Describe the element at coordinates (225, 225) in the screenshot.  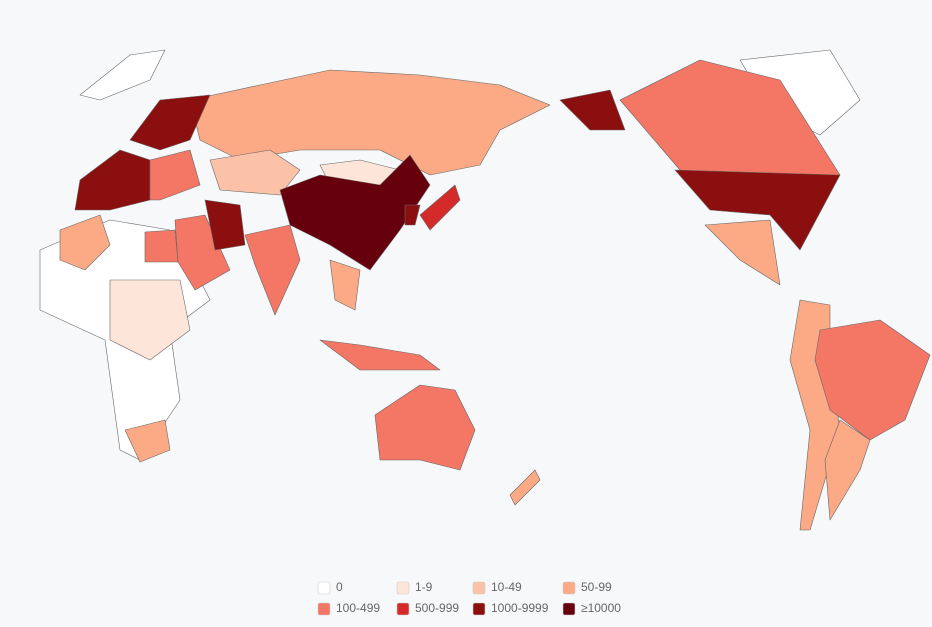
I see `iran` at that location.